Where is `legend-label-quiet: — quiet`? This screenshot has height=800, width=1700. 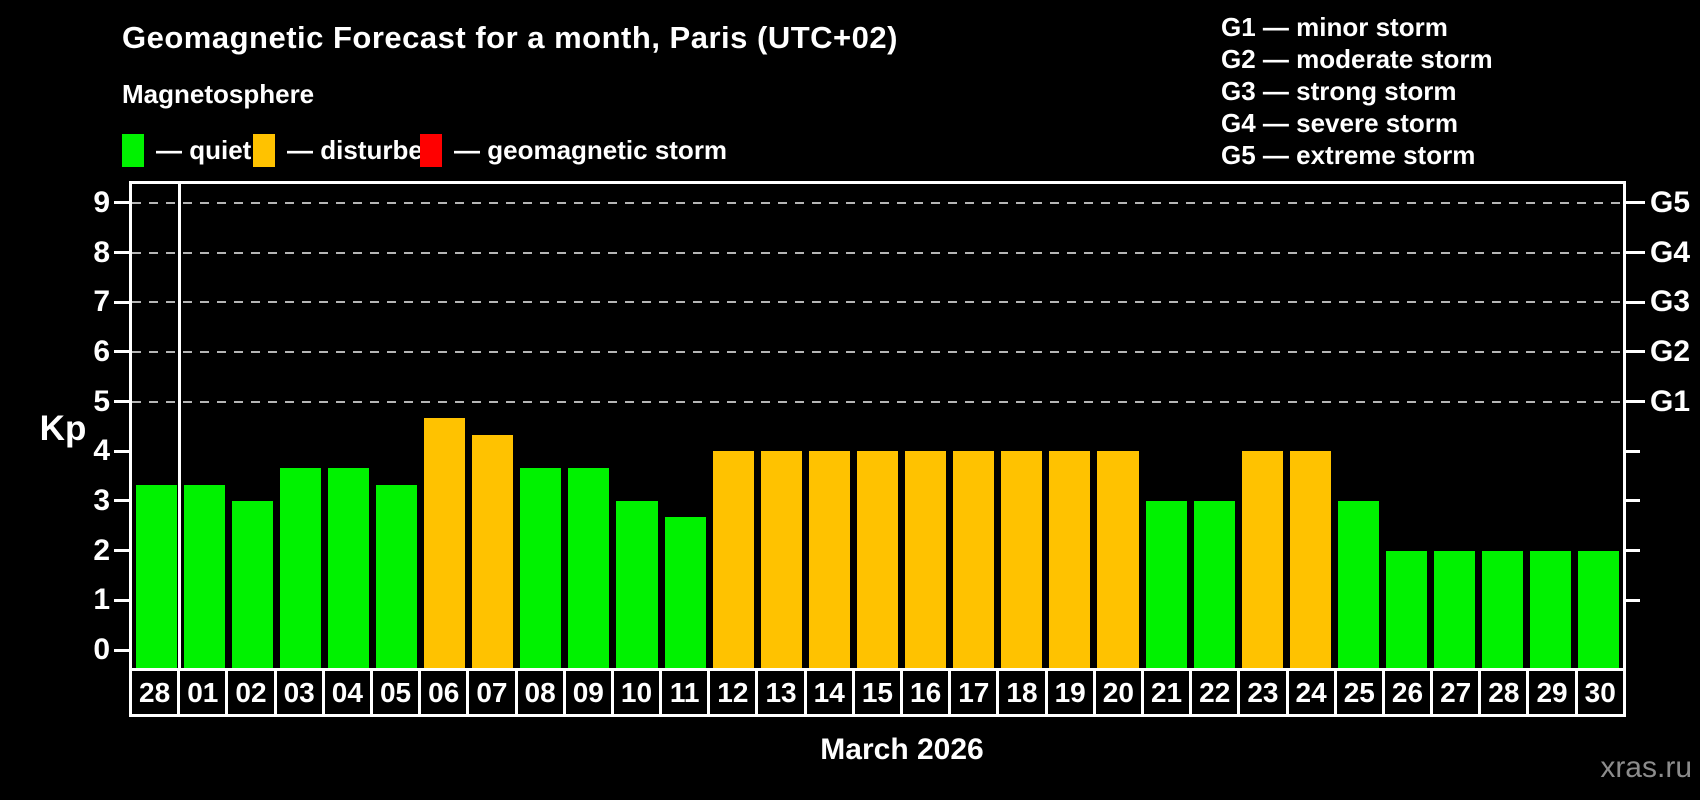 legend-label-quiet: — quiet is located at coordinates (204, 149).